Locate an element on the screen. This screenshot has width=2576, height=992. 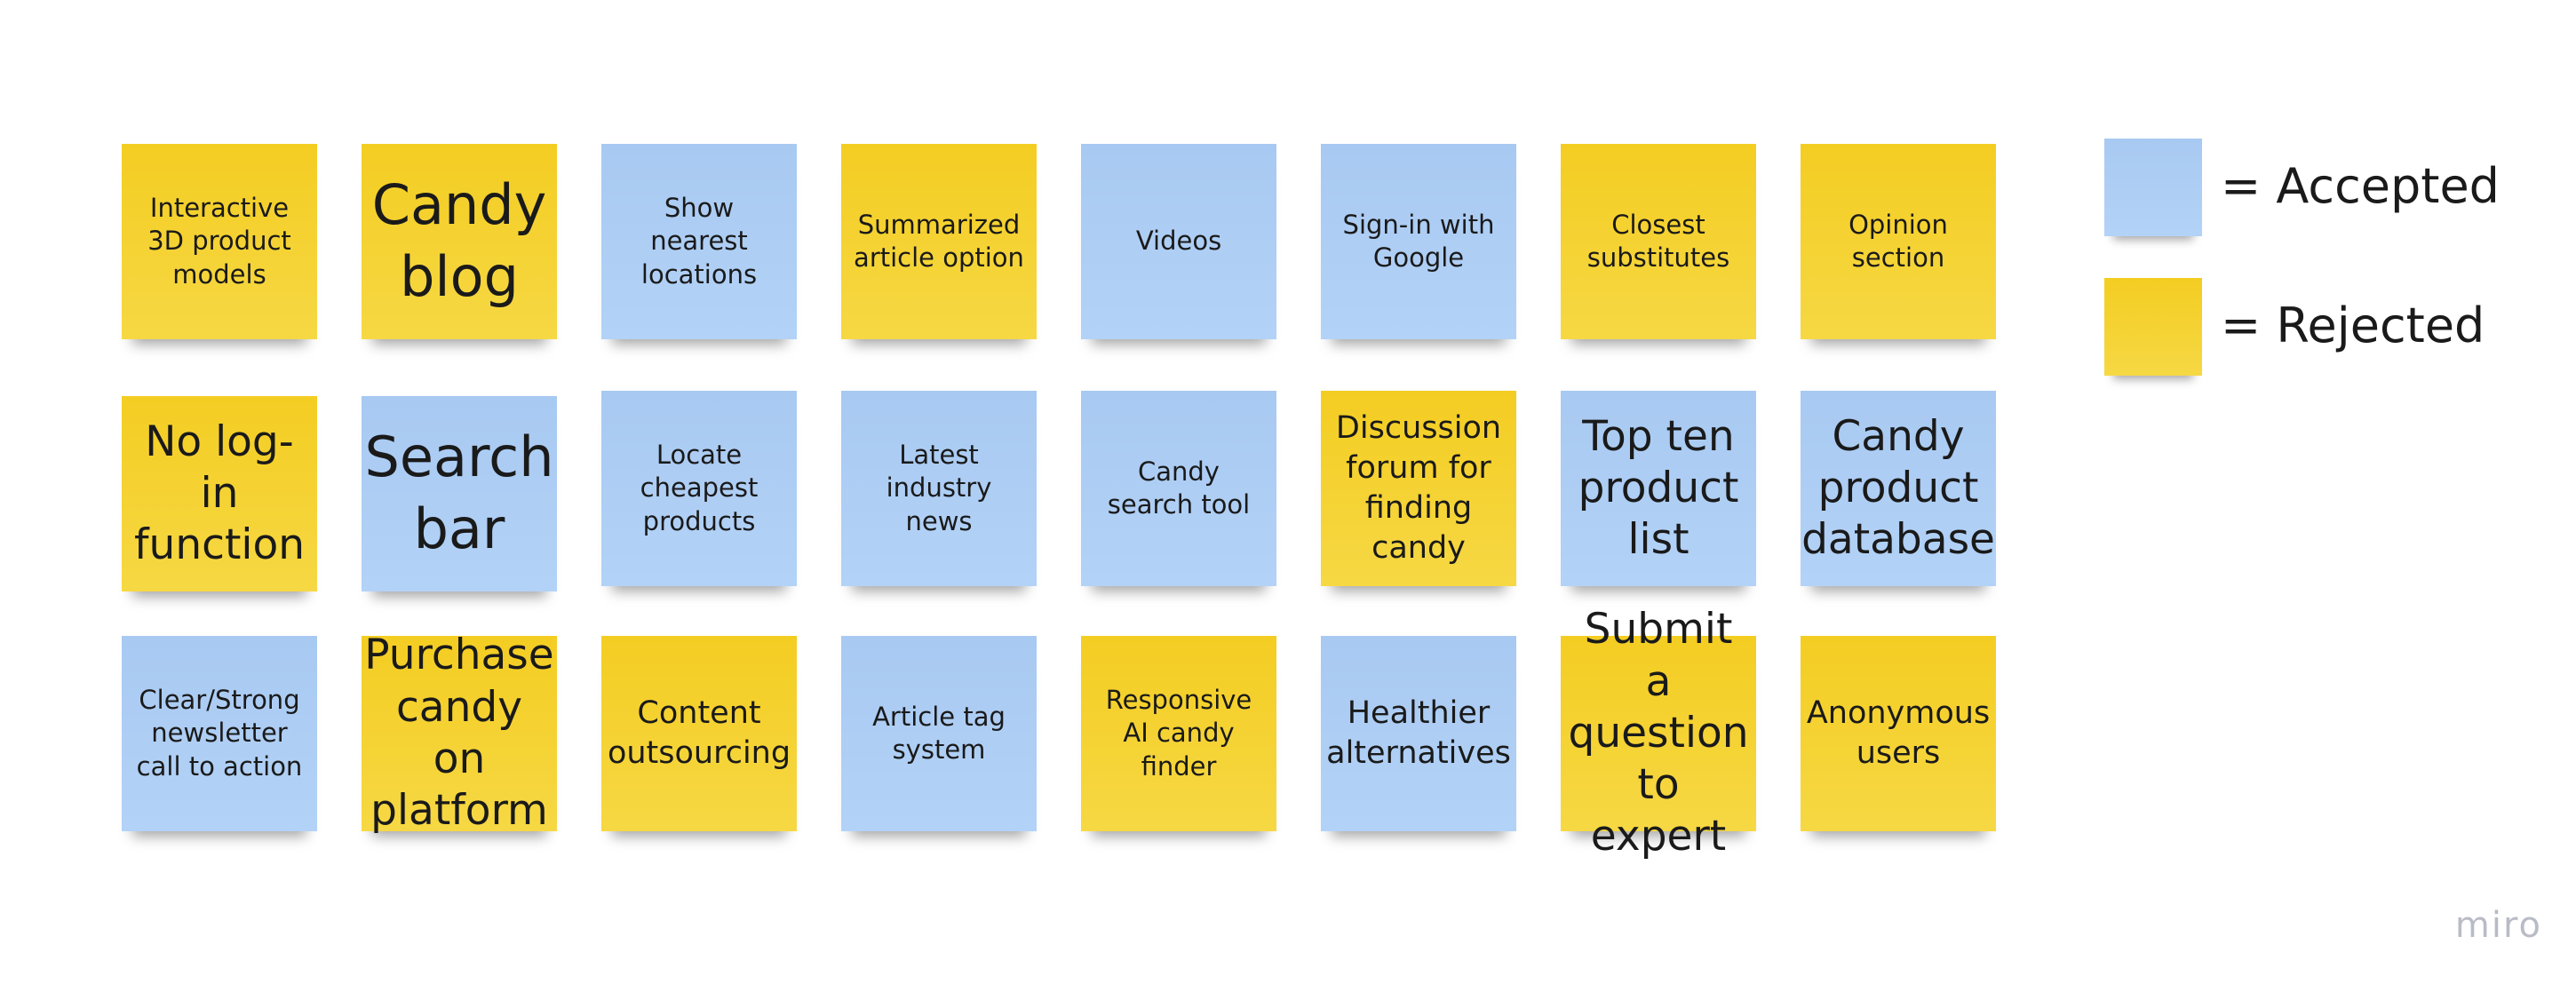
sticky-note-text: Interactive 3D product models is located at coordinates (219, 241).